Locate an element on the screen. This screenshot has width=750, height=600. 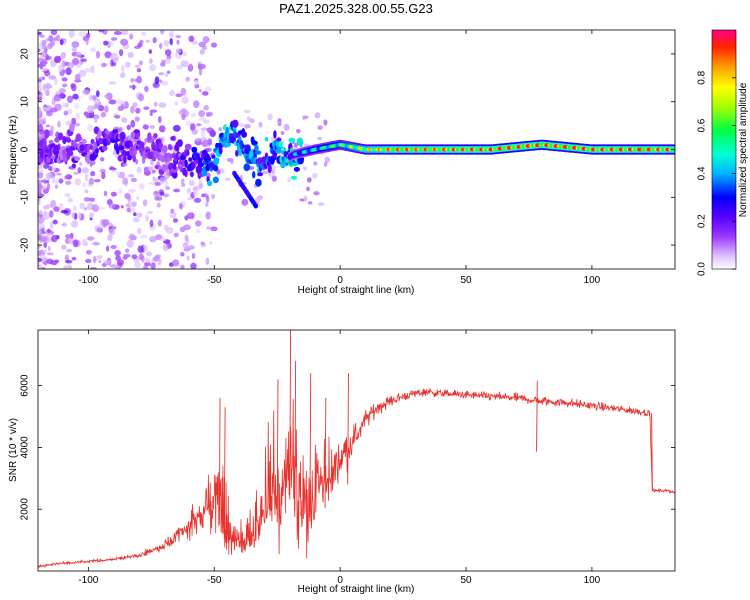
colorbar-tick-label: 0.8 is located at coordinates (702, 77).